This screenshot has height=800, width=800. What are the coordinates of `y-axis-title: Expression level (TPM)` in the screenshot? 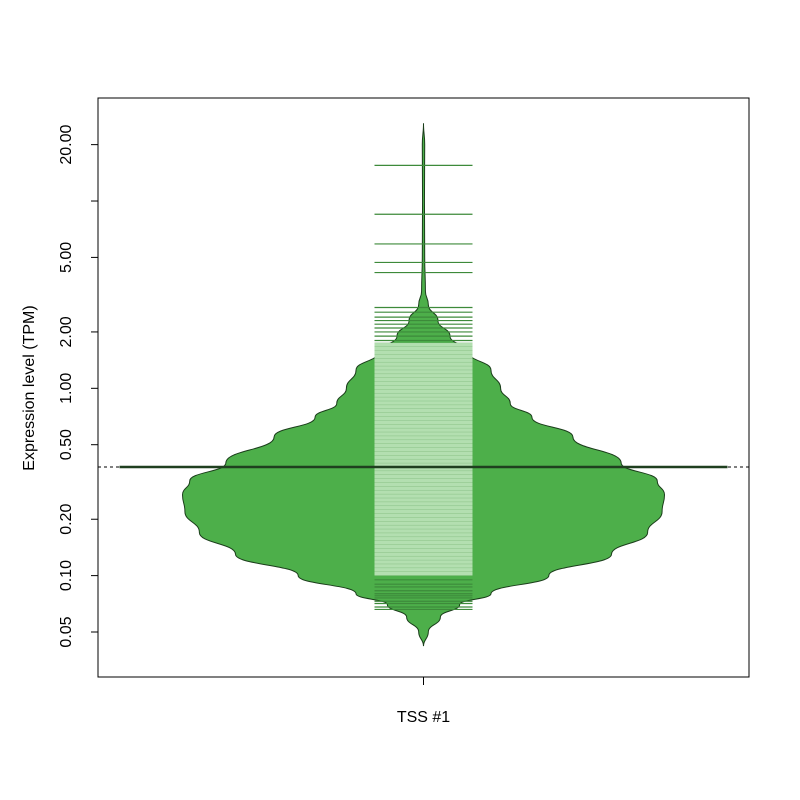 It's located at (29, 387).